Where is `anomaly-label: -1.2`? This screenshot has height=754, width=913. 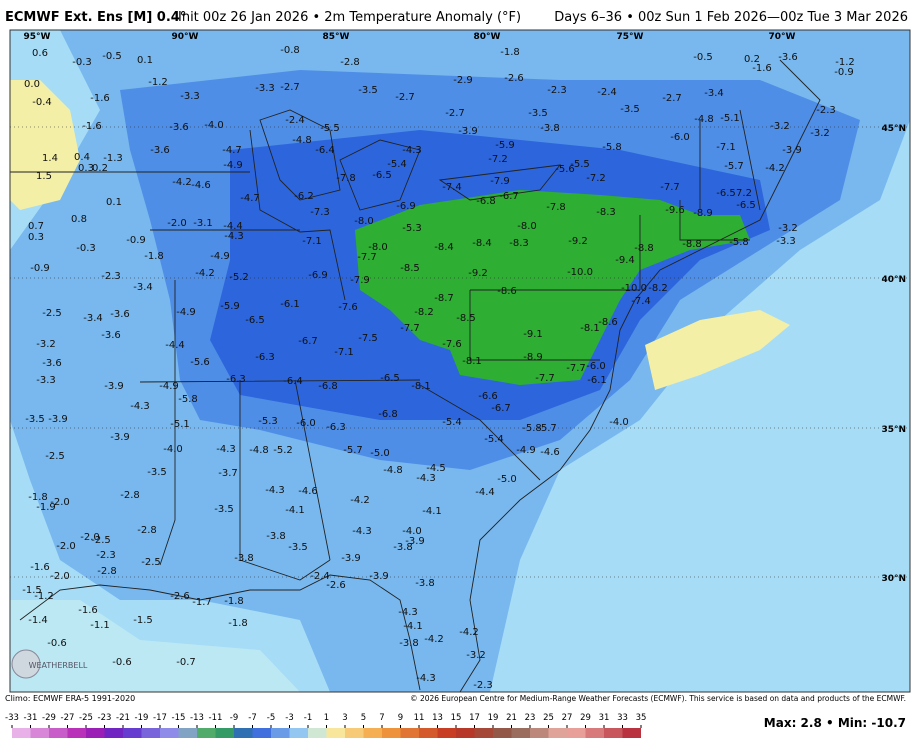 anomaly-label: -1.2 is located at coordinates (845, 62).